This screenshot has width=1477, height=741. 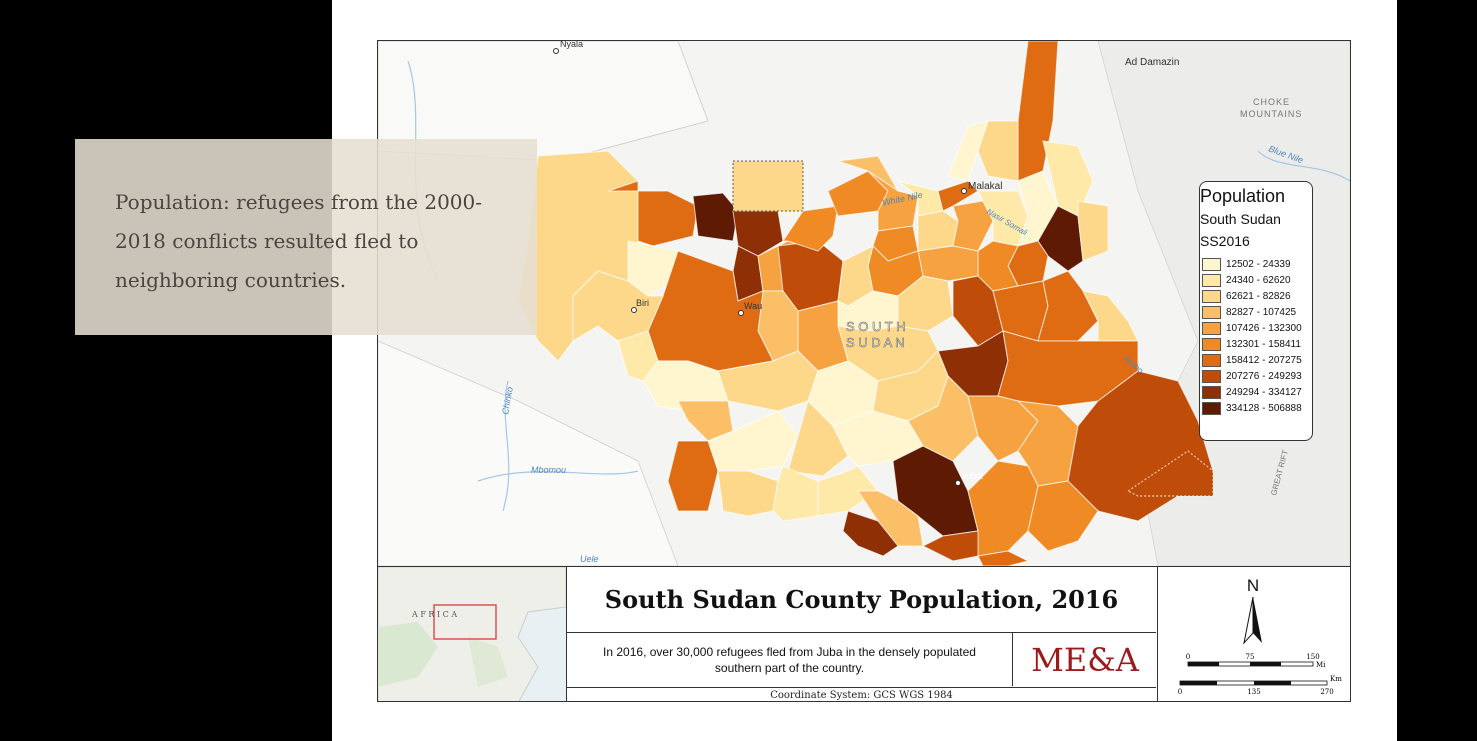 What do you see at coordinates (1253, 585) in the screenshot?
I see `north-label: N` at bounding box center [1253, 585].